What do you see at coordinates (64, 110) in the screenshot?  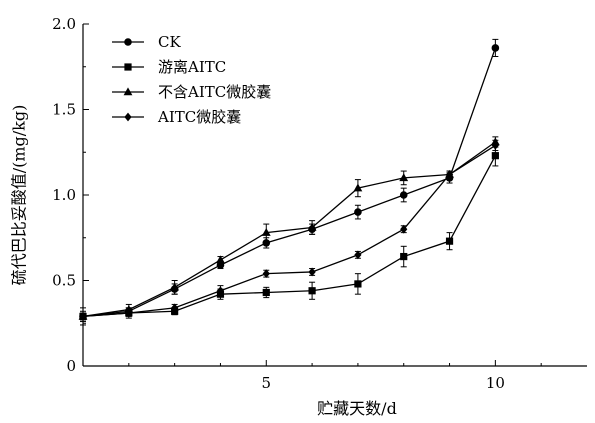 I see `y-tick-label: 1.5` at bounding box center [64, 110].